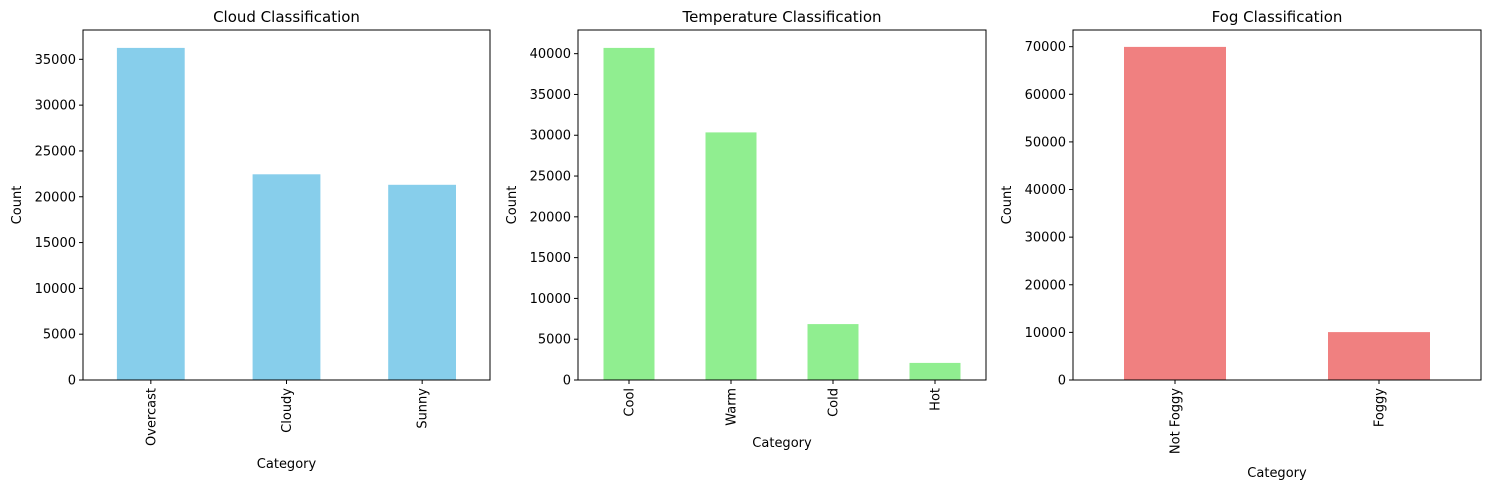 This screenshot has height=490, width=1490. Describe the element at coordinates (834, 402) in the screenshot. I see `x-tick-label: Cold` at that location.